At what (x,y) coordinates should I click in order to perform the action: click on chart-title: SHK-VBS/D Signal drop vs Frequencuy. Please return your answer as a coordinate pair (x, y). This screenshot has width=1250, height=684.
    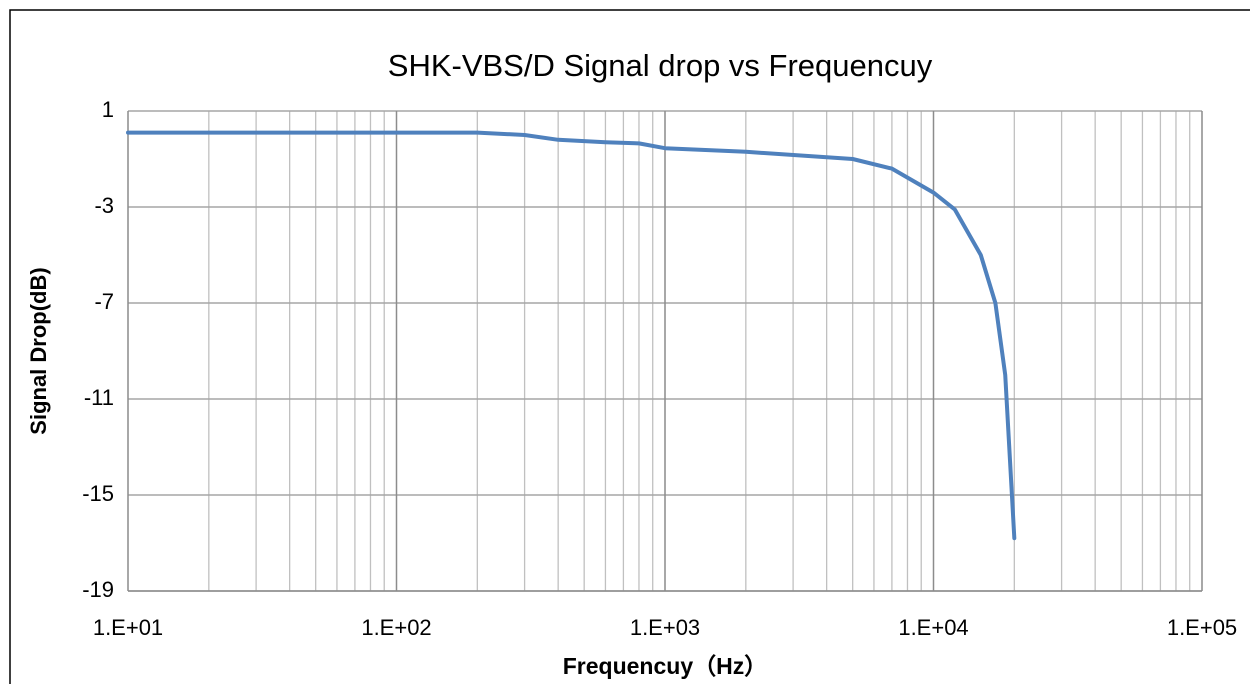
    Looking at the image, I should click on (660, 65).